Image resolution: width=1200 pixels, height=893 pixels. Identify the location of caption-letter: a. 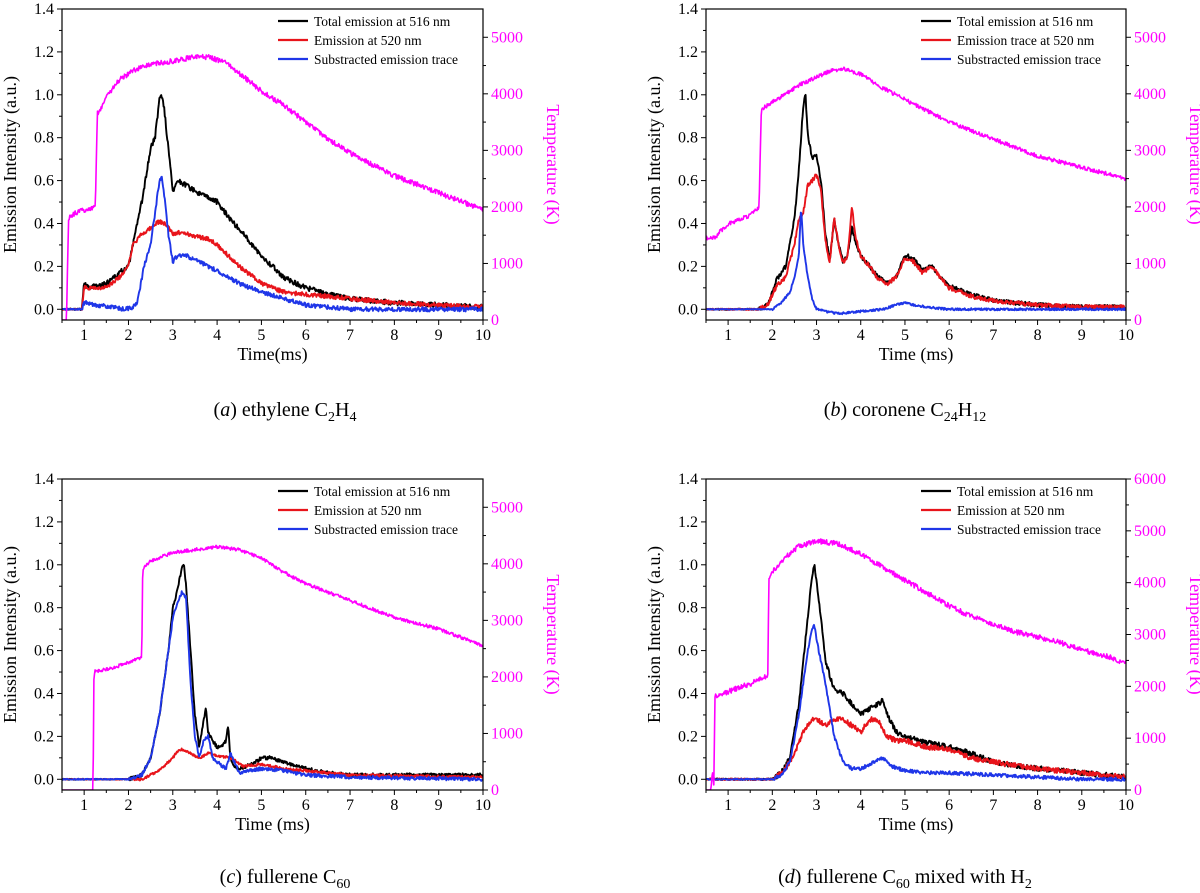
(225, 410).